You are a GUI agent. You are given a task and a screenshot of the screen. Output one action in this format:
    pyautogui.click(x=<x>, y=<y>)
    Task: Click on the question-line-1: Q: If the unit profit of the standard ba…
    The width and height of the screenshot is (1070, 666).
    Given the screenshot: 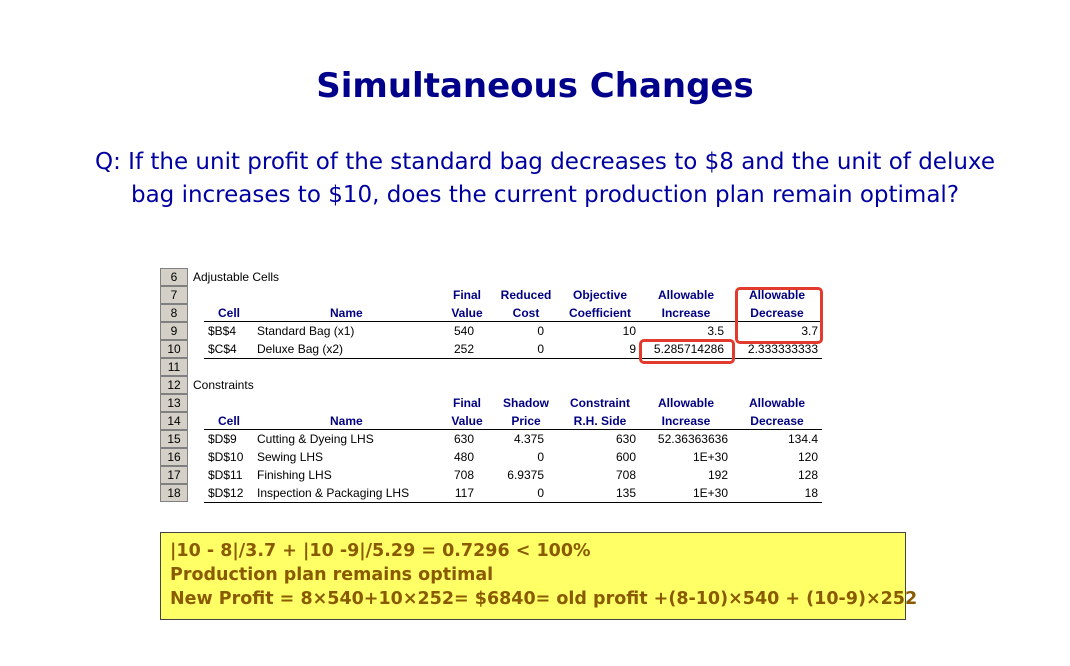 What is the action you would take?
    pyautogui.click(x=545, y=162)
    